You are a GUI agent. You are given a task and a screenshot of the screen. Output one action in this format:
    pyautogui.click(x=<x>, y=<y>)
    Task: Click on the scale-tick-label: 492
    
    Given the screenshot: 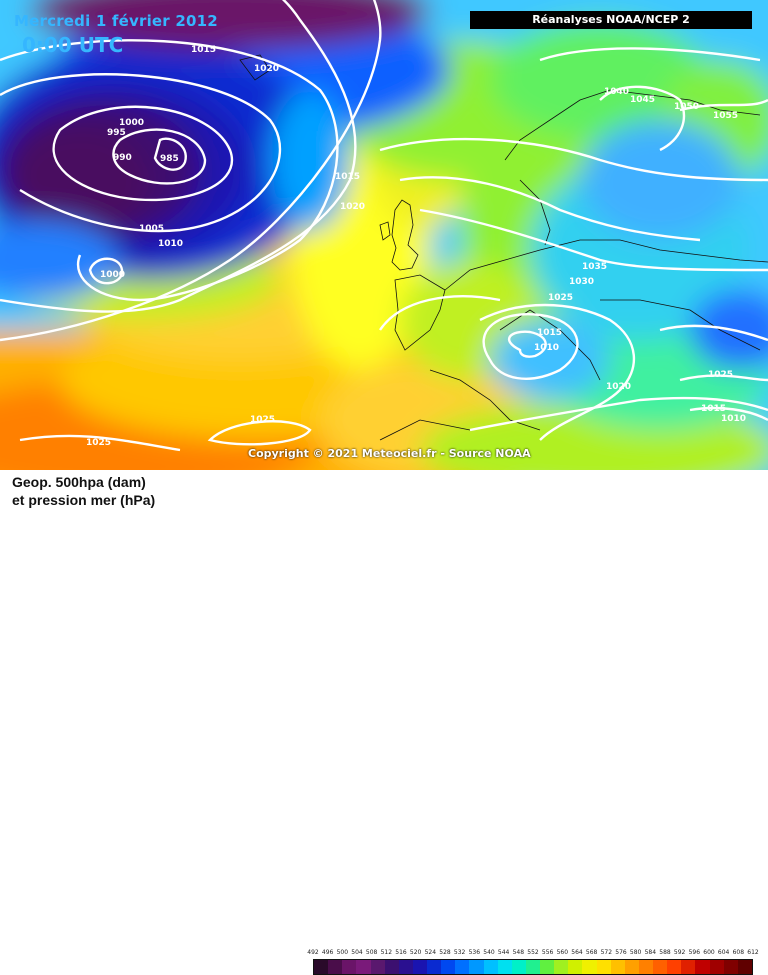 What is the action you would take?
    pyautogui.click(x=313, y=952)
    